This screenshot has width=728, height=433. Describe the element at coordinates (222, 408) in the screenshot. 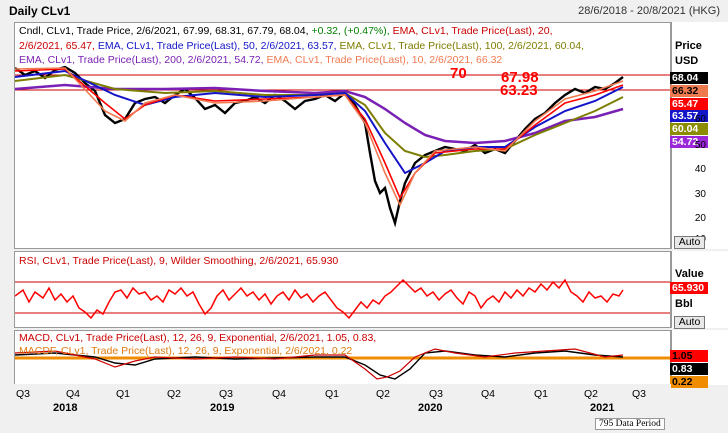

I see `year-label: 2019` at that location.